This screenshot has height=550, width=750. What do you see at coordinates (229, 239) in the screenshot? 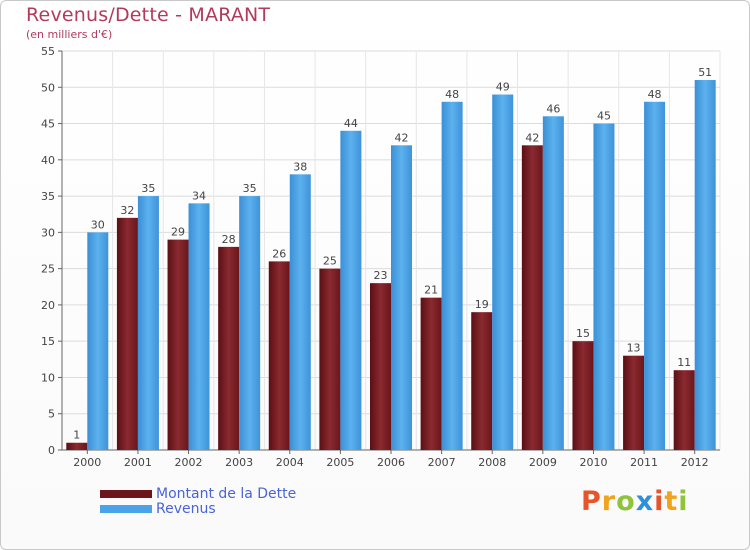
I see `value-label-debt: 28` at bounding box center [229, 239].